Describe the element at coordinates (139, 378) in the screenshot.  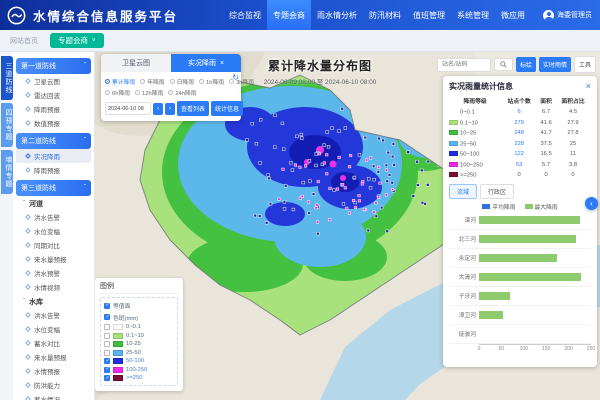
I see `legend-class-row: >=250` at that location.